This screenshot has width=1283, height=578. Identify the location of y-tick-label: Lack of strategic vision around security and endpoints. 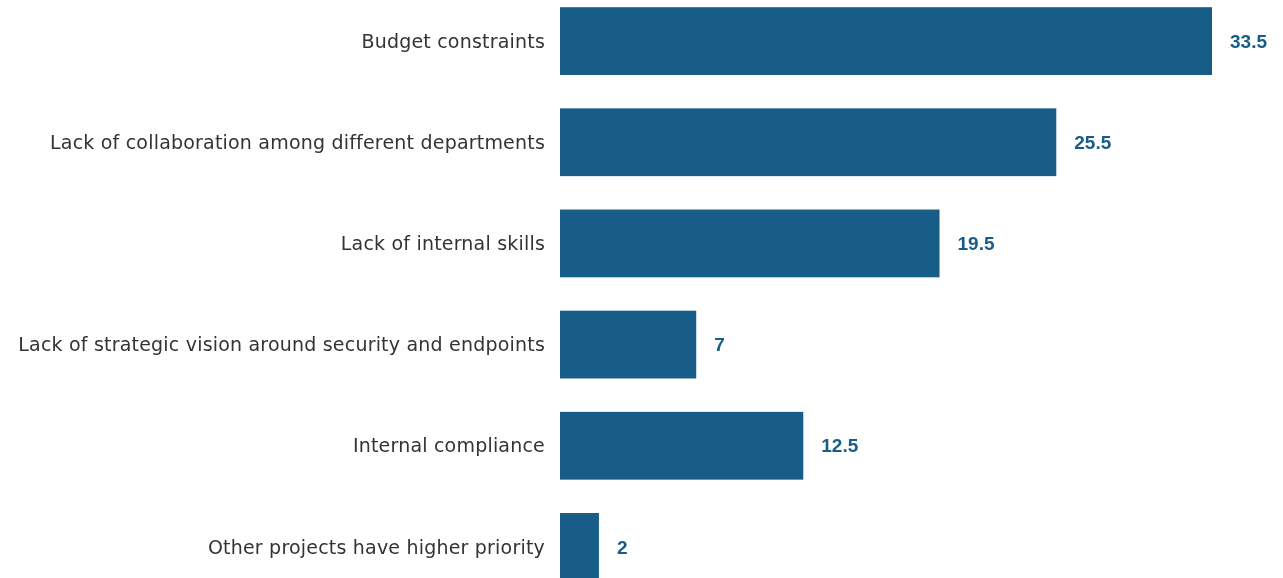
(281, 344).